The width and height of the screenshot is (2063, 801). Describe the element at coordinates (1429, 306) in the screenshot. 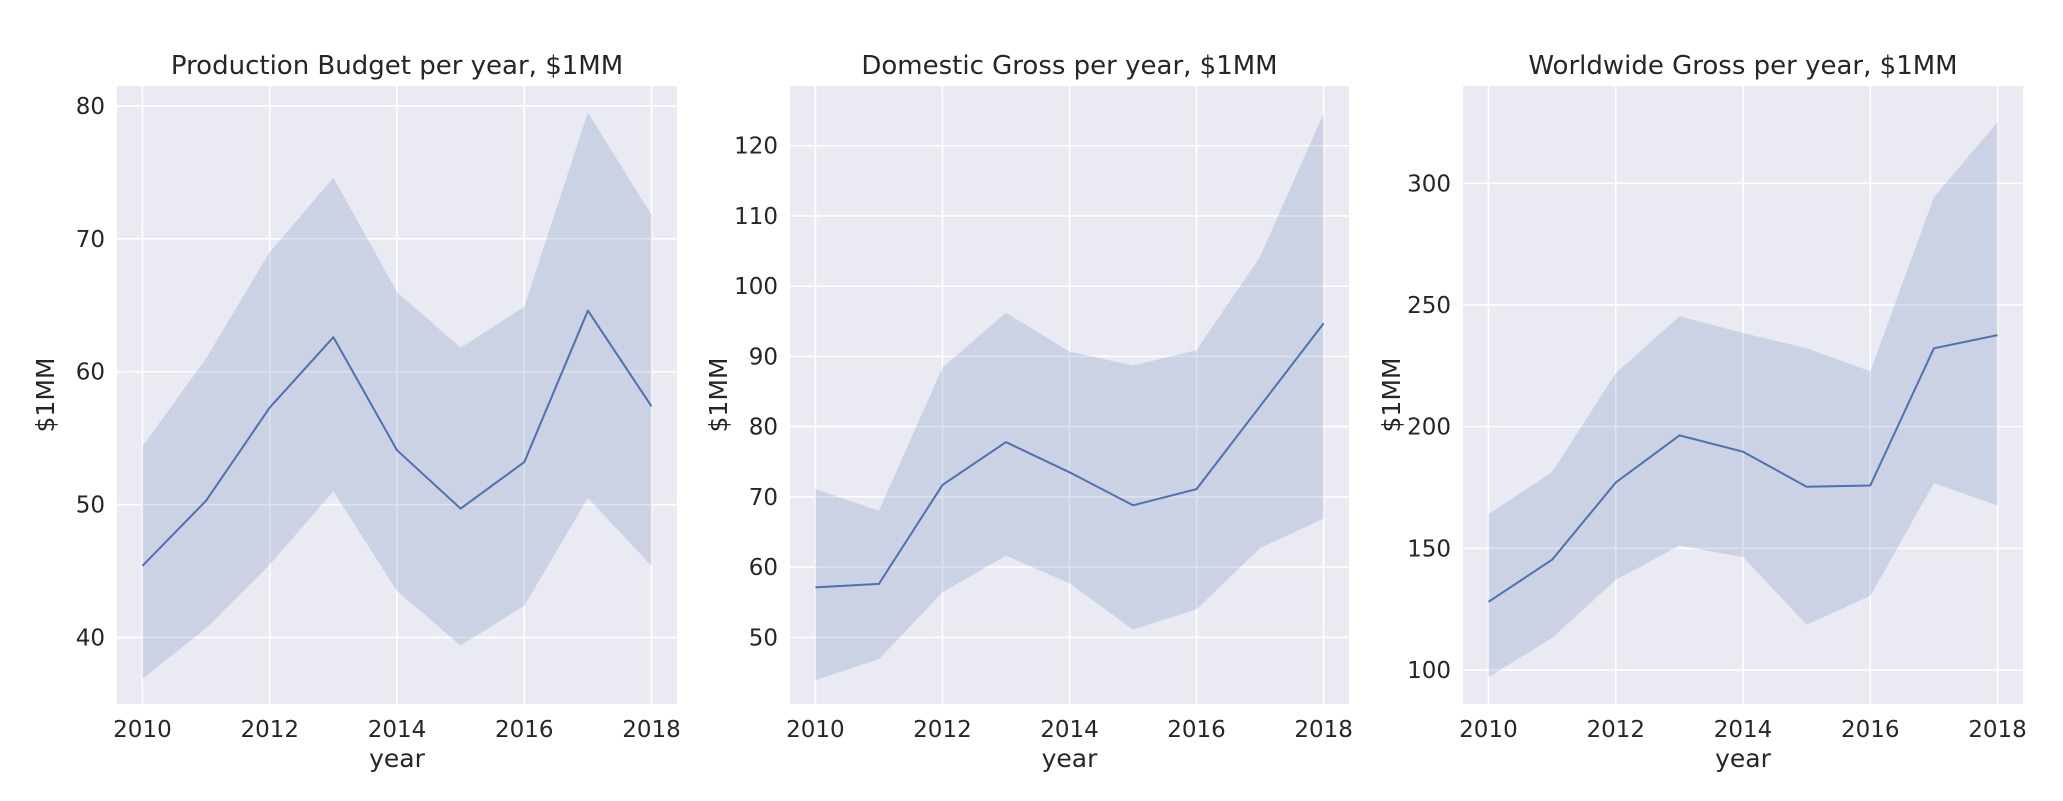

I see `y-tick-label: 250` at that location.